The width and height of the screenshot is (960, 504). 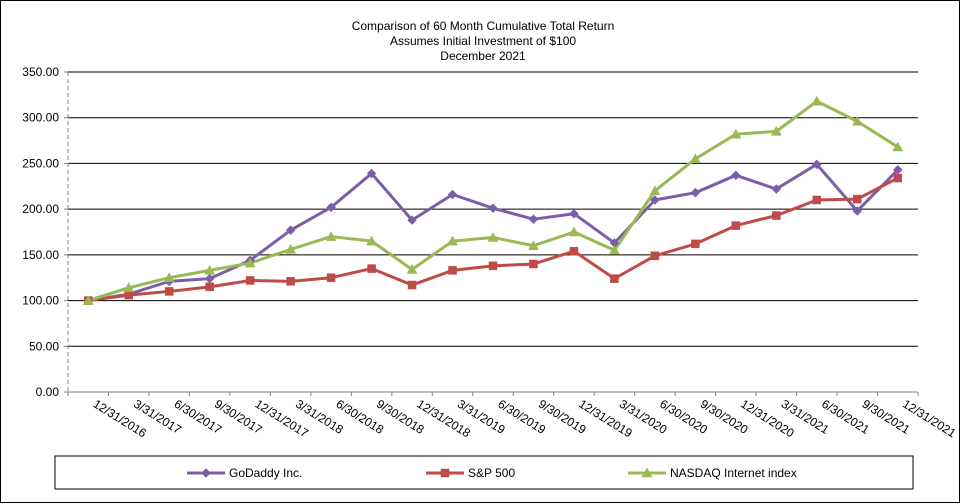 I want to click on y-tick-label-6: 300.00, so click(x=40, y=118).